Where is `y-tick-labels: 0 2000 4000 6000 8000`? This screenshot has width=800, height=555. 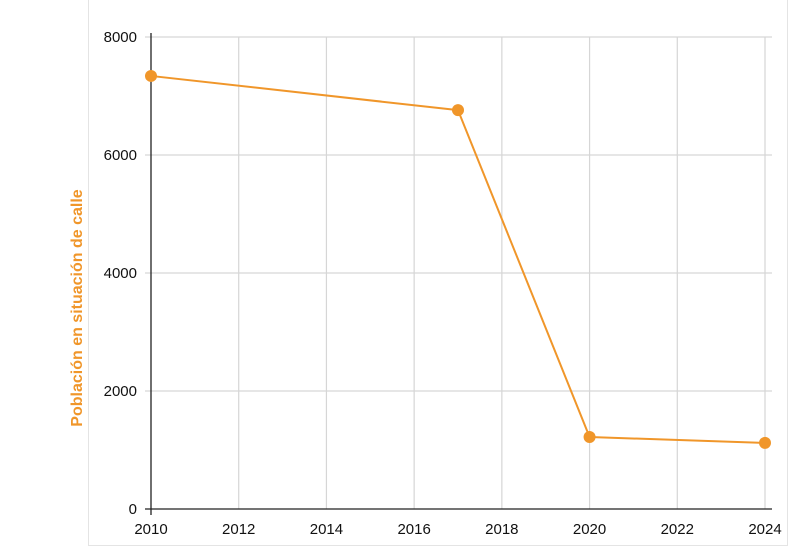 y-tick-labels: 0 2000 4000 6000 8000 is located at coordinates (120, 273).